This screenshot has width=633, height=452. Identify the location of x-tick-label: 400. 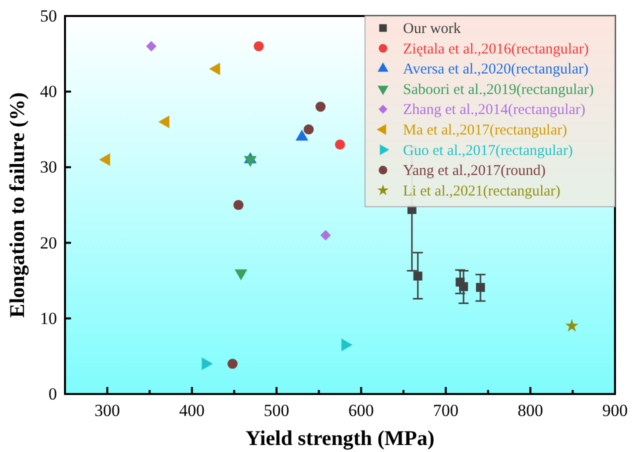
(192, 410).